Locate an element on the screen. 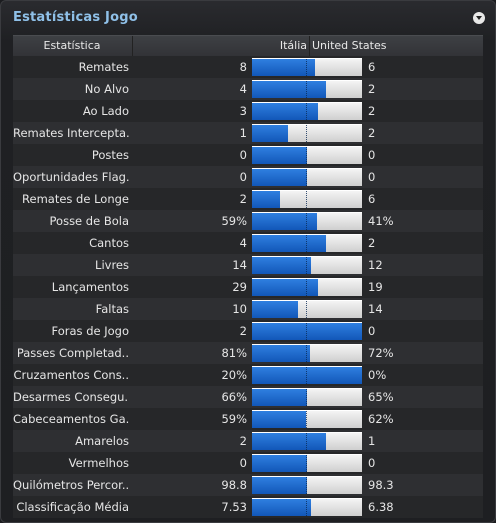  home-value: 14 is located at coordinates (239, 265).